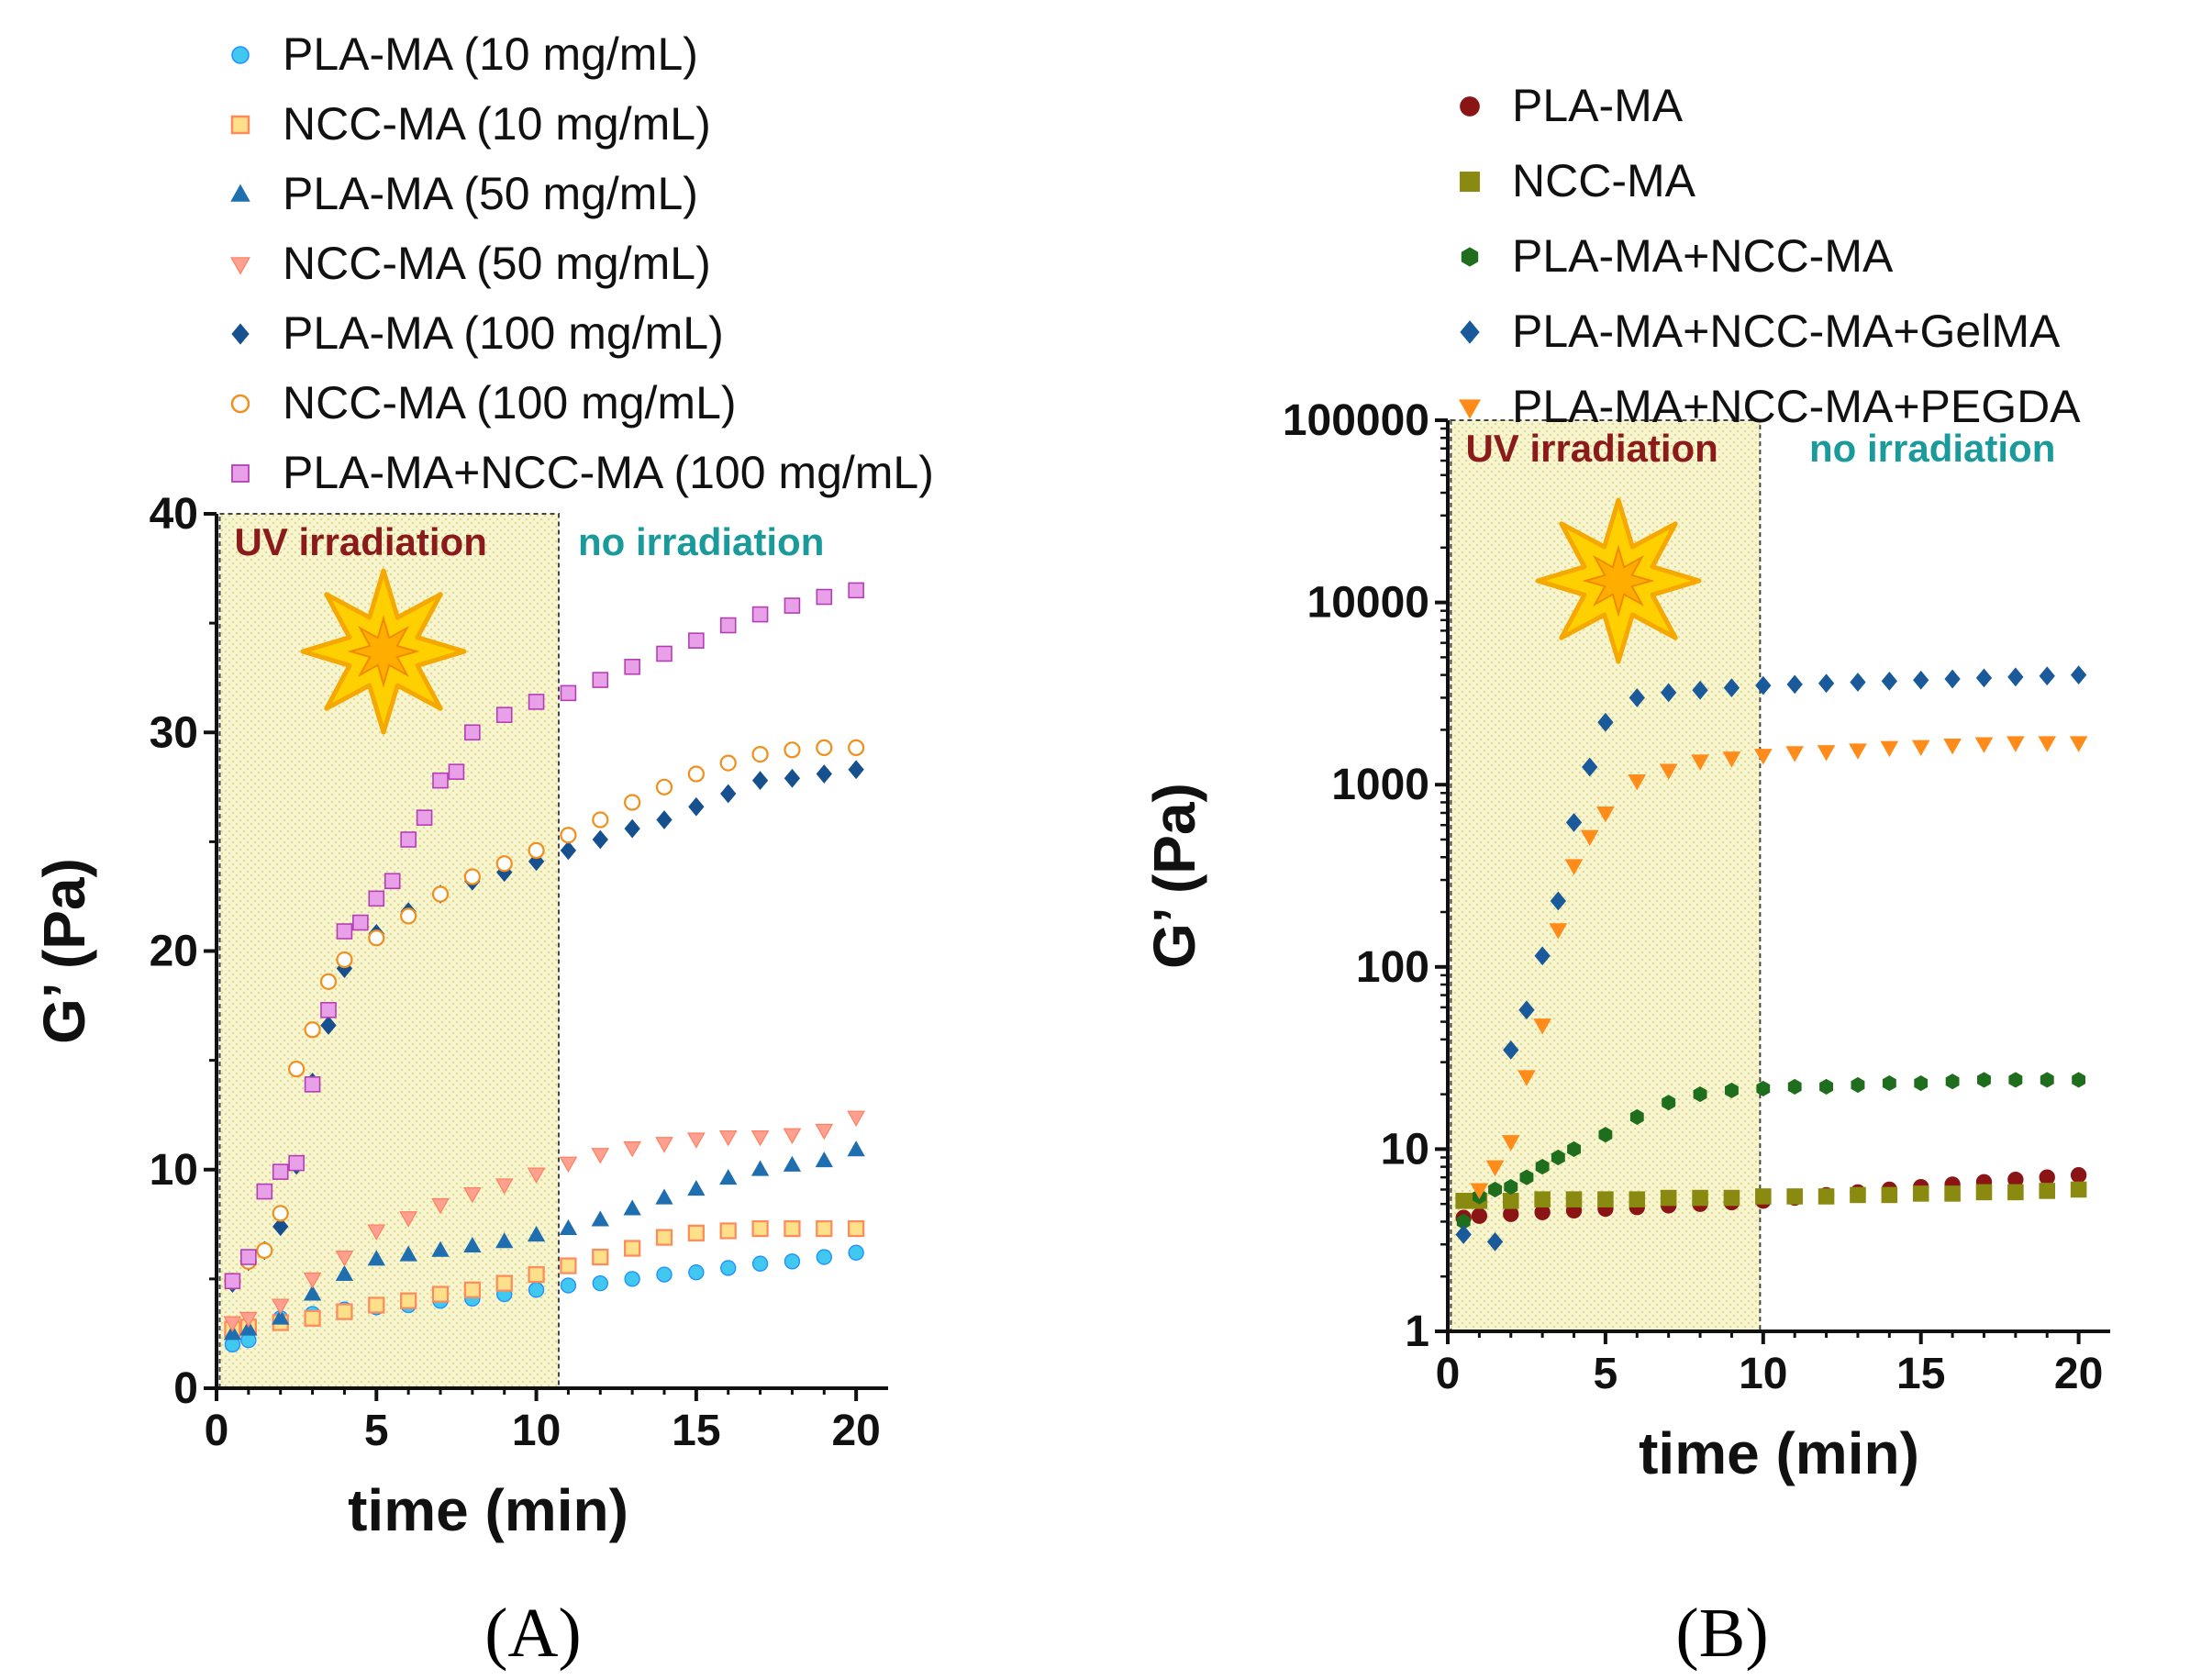 This screenshot has height=1680, width=2190. I want to click on sun-icon-core, so click(1618, 580).